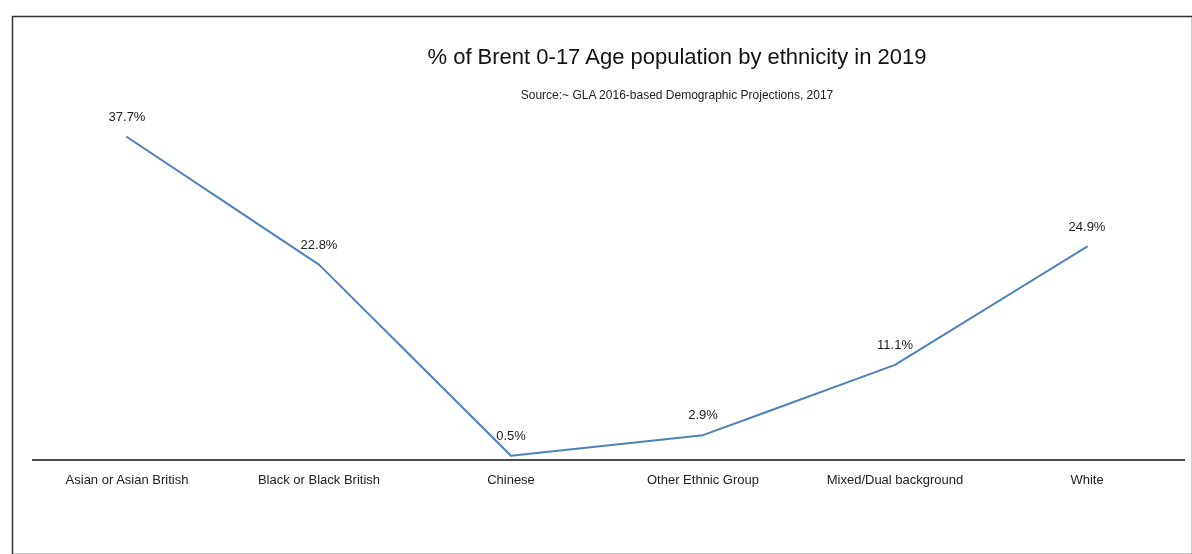 The image size is (1192, 554). What do you see at coordinates (319, 479) in the screenshot?
I see `x-tick-label: Black or Black British` at bounding box center [319, 479].